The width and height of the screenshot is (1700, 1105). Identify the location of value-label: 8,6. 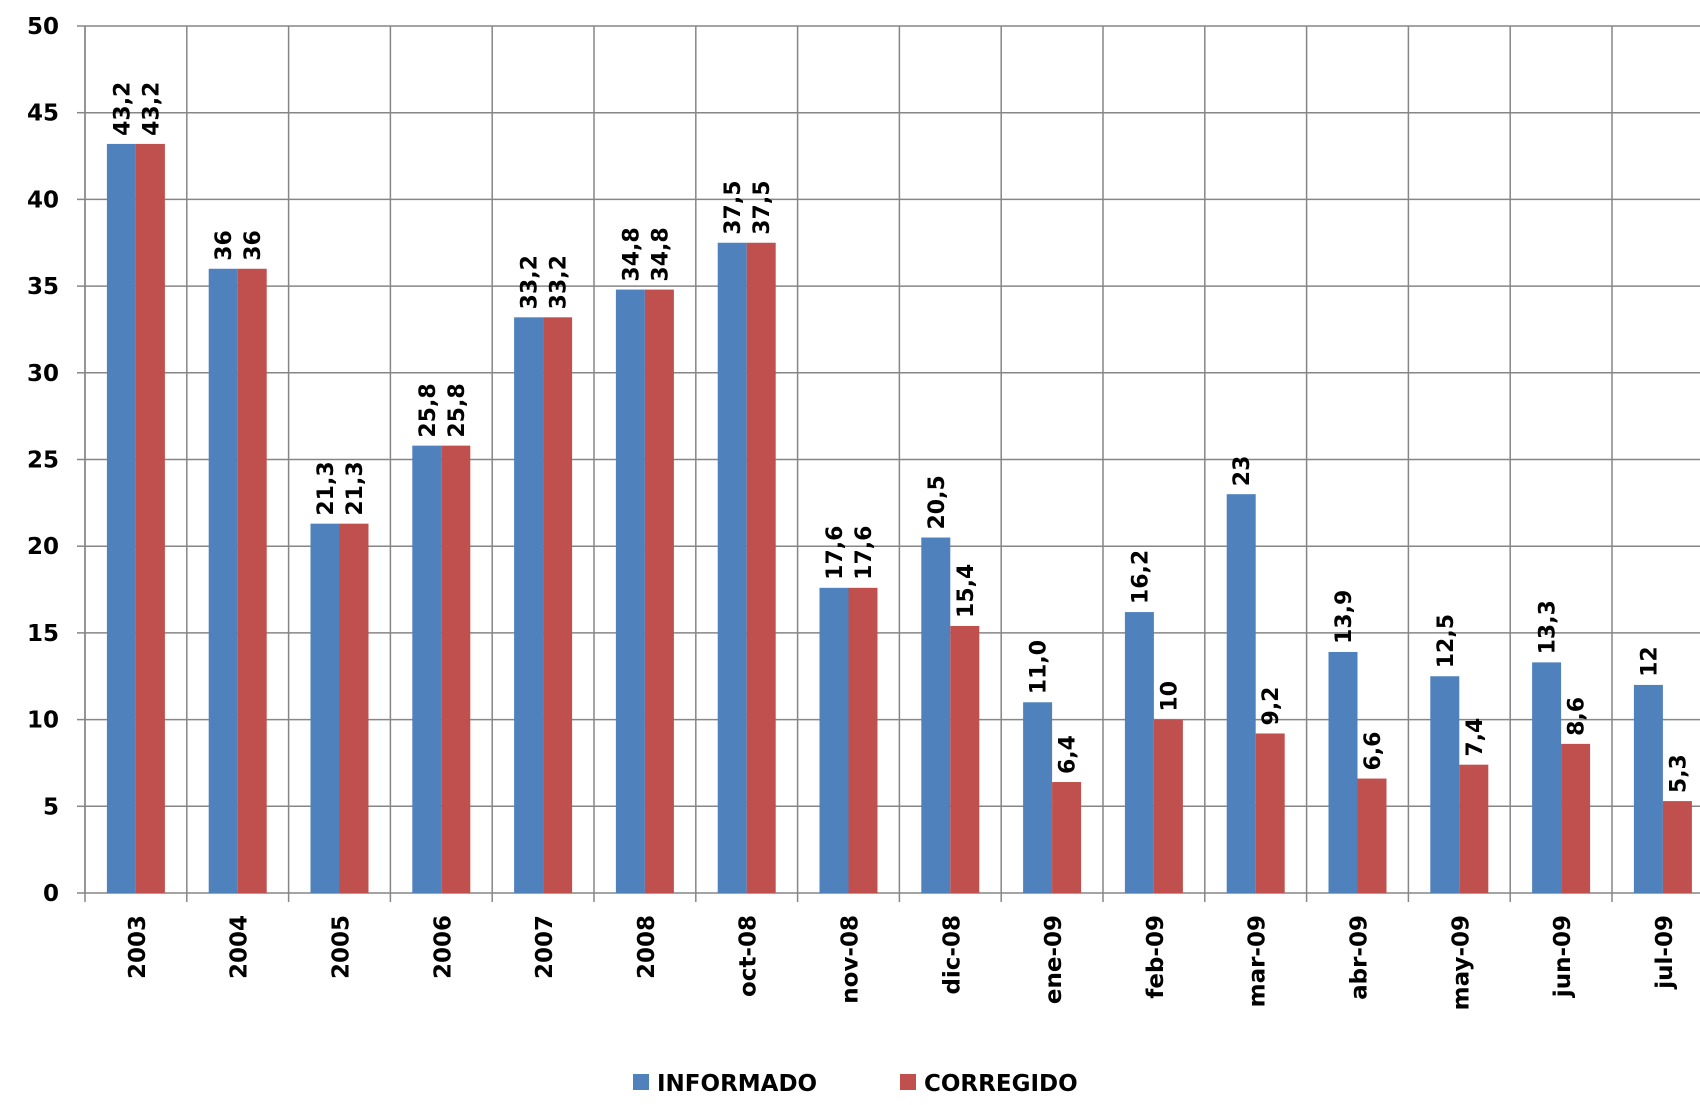
(1577, 716).